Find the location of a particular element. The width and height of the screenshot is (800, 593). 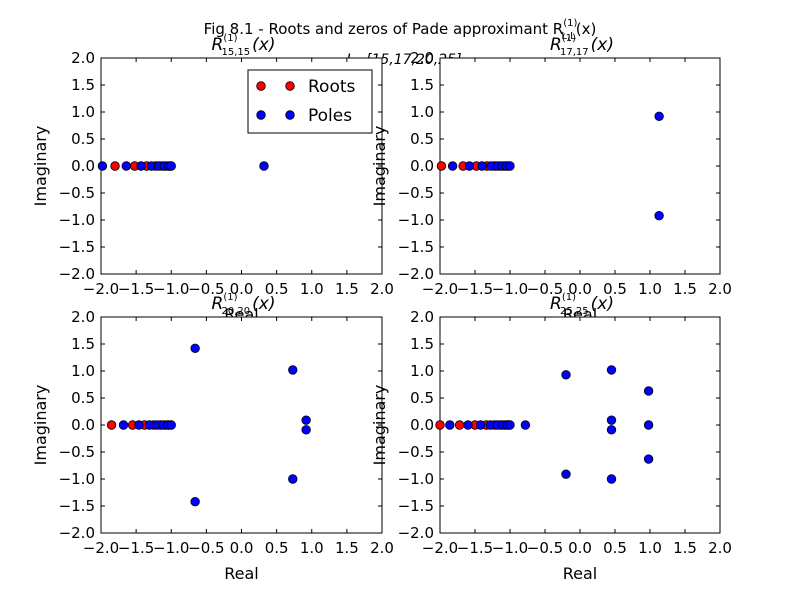

panel-title: R(1) 20,20 (x) is located at coordinates (244, 304).